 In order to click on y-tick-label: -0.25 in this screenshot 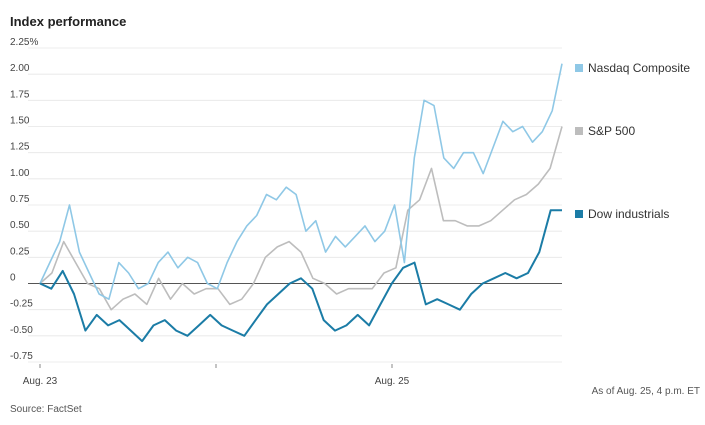, I will do `click(21, 304)`.